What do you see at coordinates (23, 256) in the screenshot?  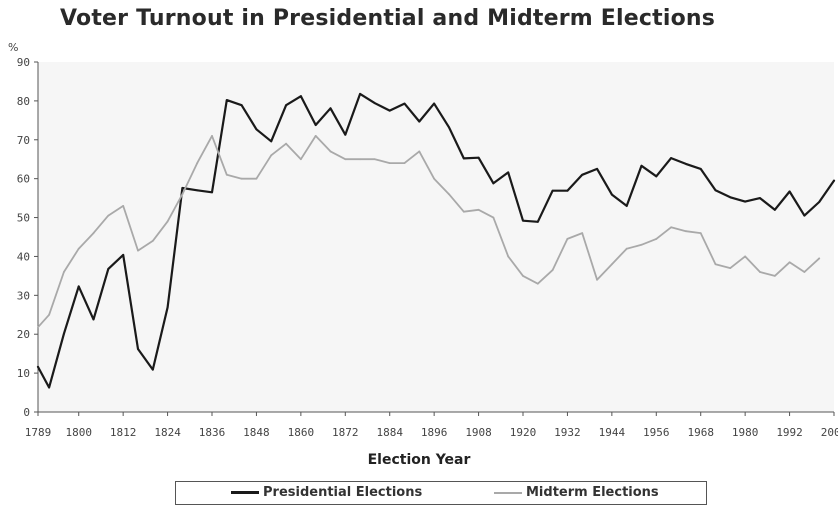 I see `y-tick-label: 40` at bounding box center [23, 256].